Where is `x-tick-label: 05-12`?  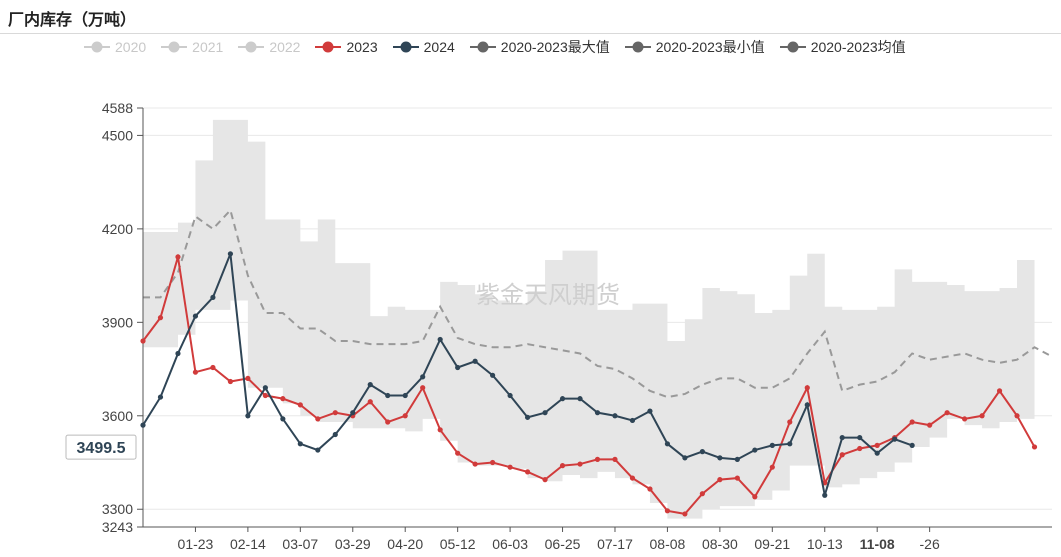 x-tick-label: 05-12 is located at coordinates (458, 544).